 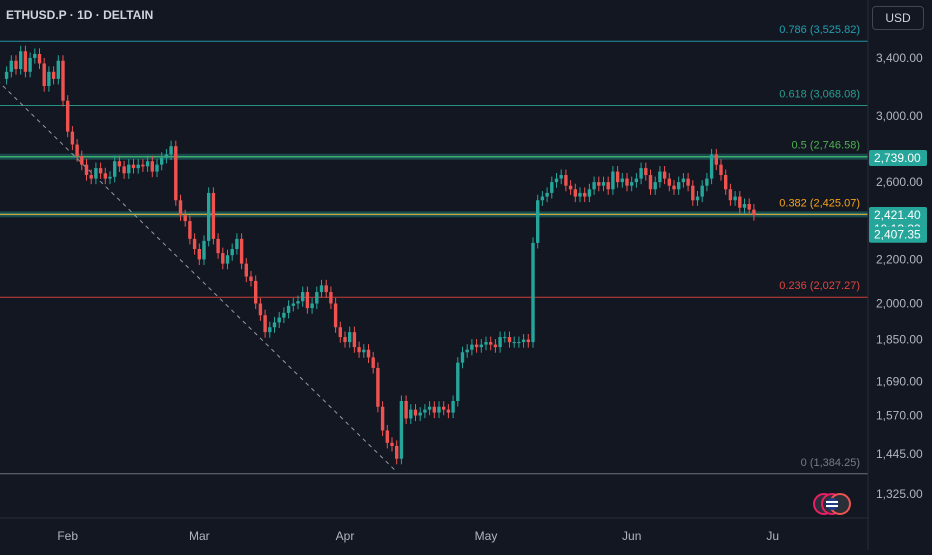 What do you see at coordinates (631, 536) in the screenshot?
I see `x-tick-label: Jun` at bounding box center [631, 536].